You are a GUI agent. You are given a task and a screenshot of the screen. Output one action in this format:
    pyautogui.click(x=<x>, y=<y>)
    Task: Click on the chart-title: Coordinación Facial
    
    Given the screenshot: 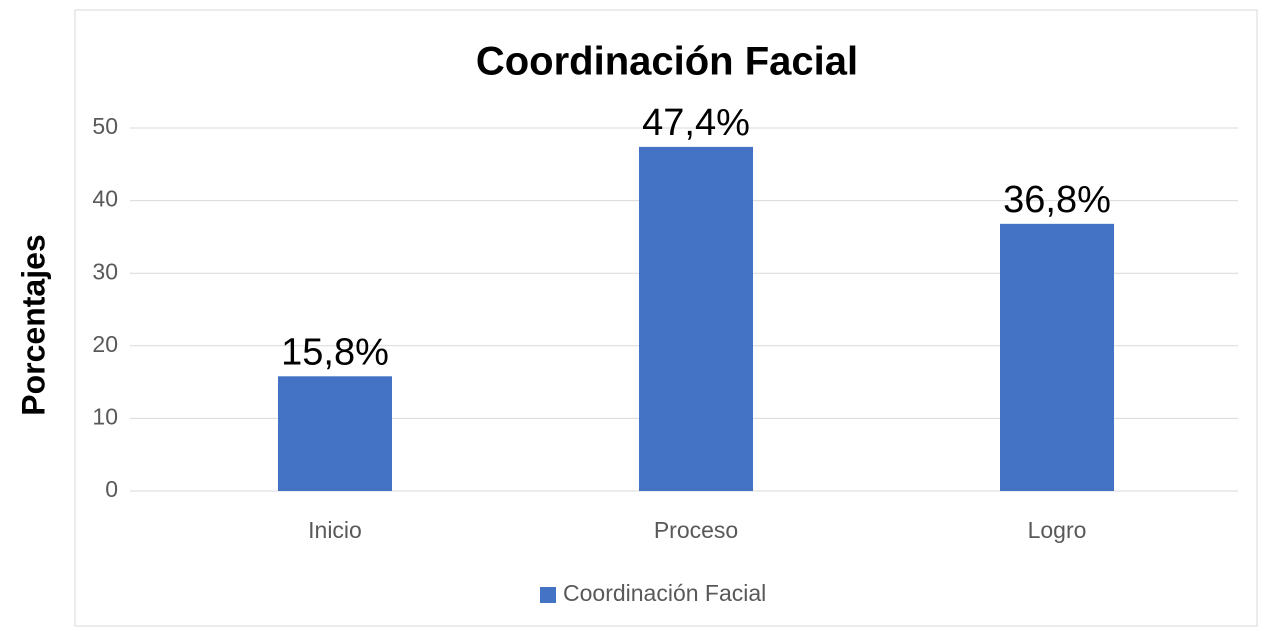 What is the action you would take?
    pyautogui.click(x=667, y=62)
    